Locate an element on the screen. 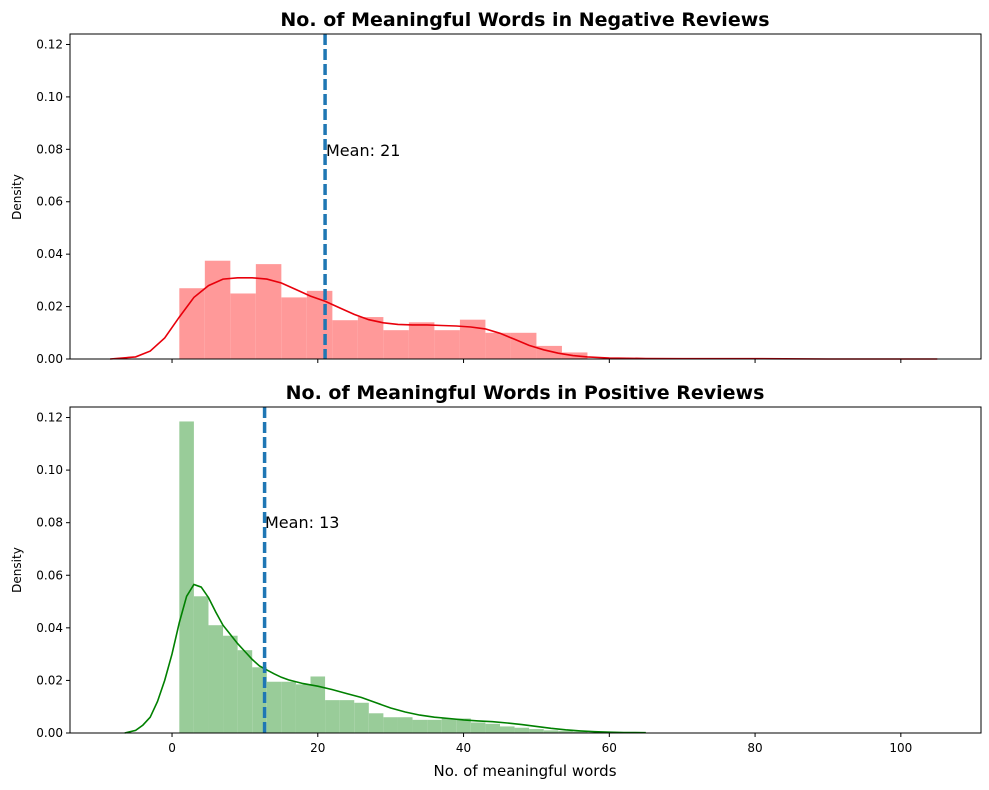  x-tick-label: 0 is located at coordinates (172, 748).